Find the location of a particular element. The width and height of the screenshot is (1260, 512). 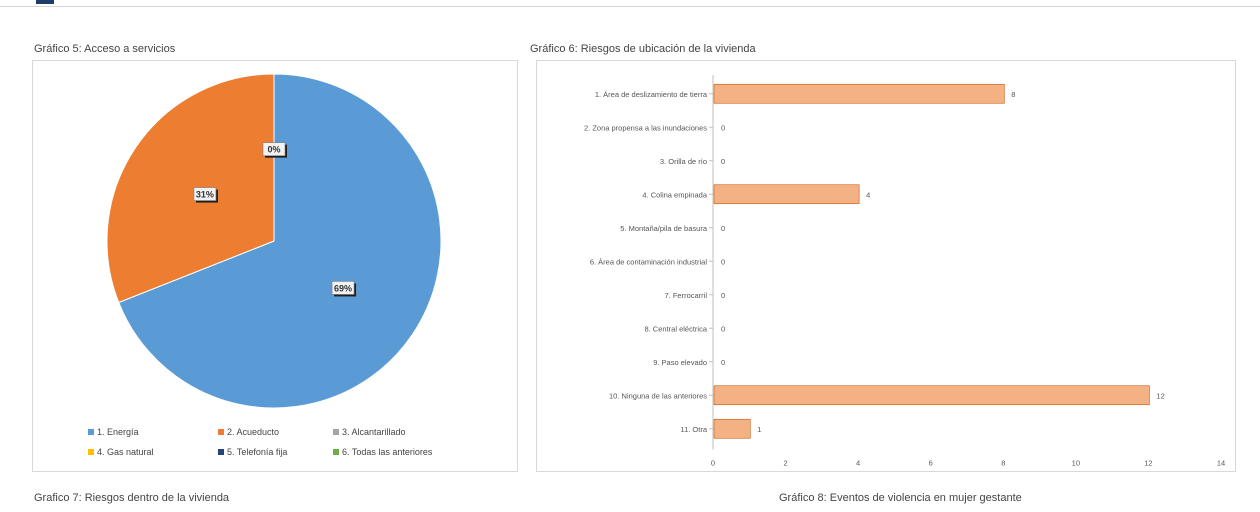

x-tick-label: 4 is located at coordinates (858, 463).